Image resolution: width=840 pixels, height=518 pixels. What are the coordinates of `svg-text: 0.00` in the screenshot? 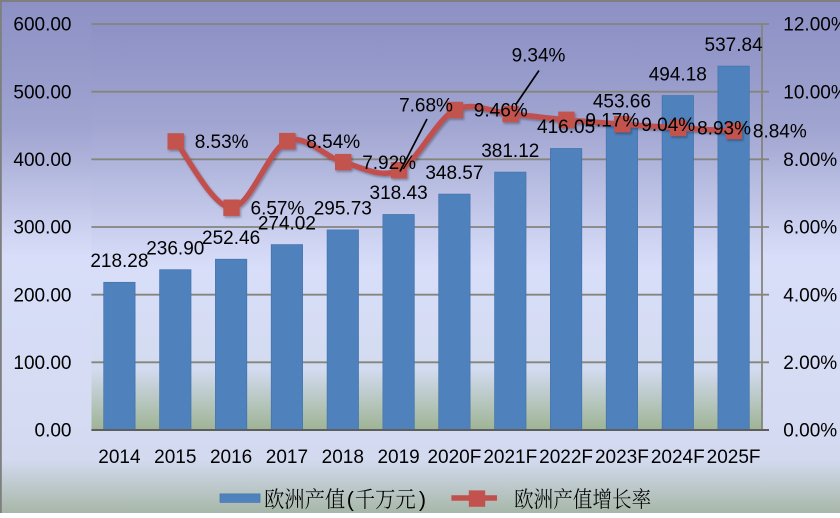 It's located at (53, 431).